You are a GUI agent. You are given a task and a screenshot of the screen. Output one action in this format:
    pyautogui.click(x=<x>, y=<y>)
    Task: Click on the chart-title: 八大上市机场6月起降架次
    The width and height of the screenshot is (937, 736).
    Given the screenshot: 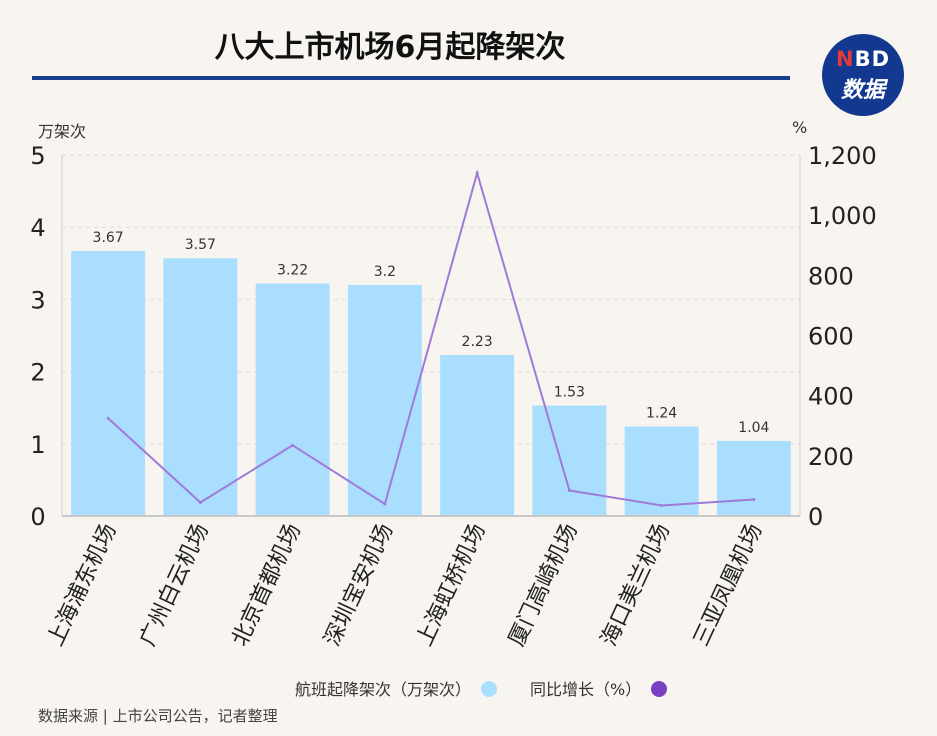 What is the action you would take?
    pyautogui.click(x=390, y=47)
    